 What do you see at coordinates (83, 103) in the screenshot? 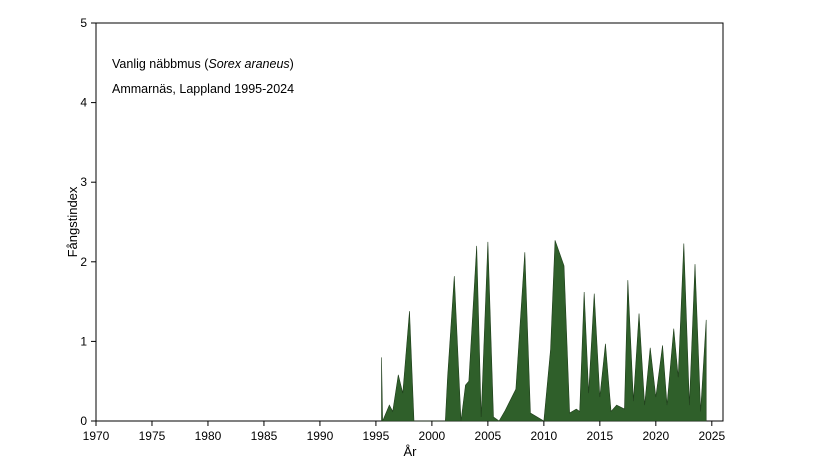
I see `y-tick-label-4: 4` at bounding box center [83, 103].